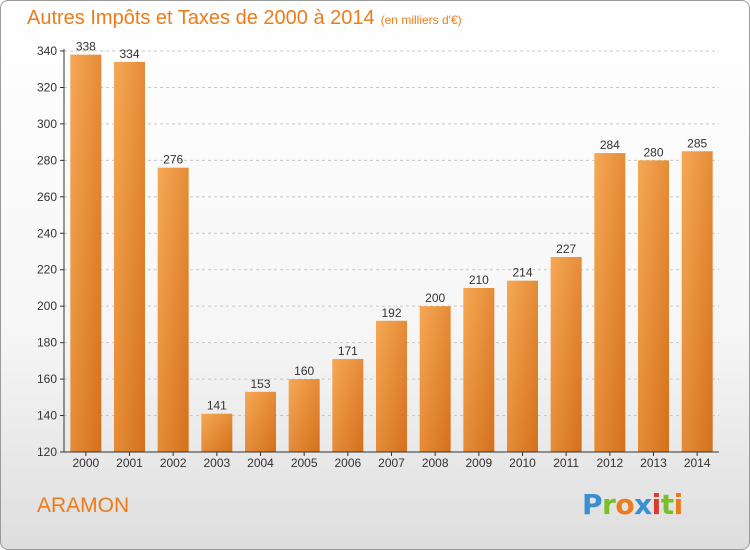  What do you see at coordinates (47, 233) in the screenshot?
I see `y-tick-label: 240` at bounding box center [47, 233].